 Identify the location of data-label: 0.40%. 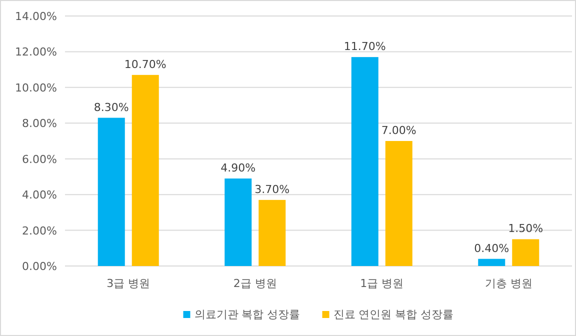
(492, 248).